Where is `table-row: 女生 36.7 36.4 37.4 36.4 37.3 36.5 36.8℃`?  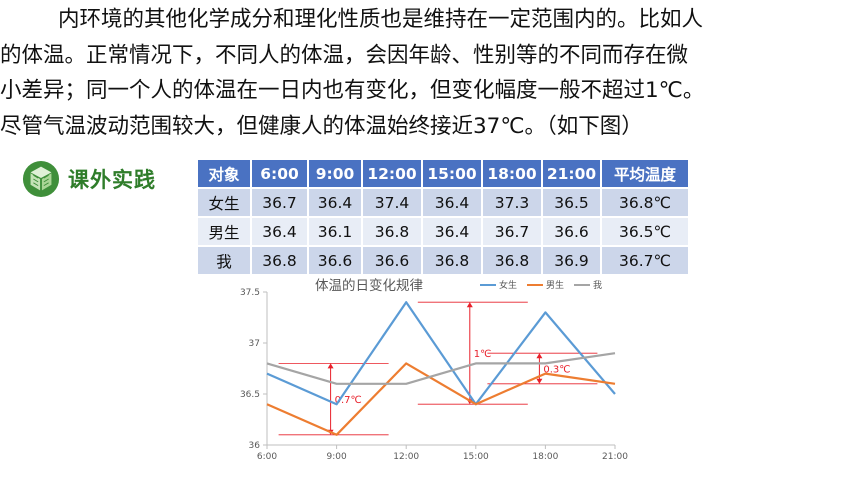 table-row: 女生 36.7 36.4 37.4 36.4 37.3 36.5 36.8℃ is located at coordinates (443, 202).